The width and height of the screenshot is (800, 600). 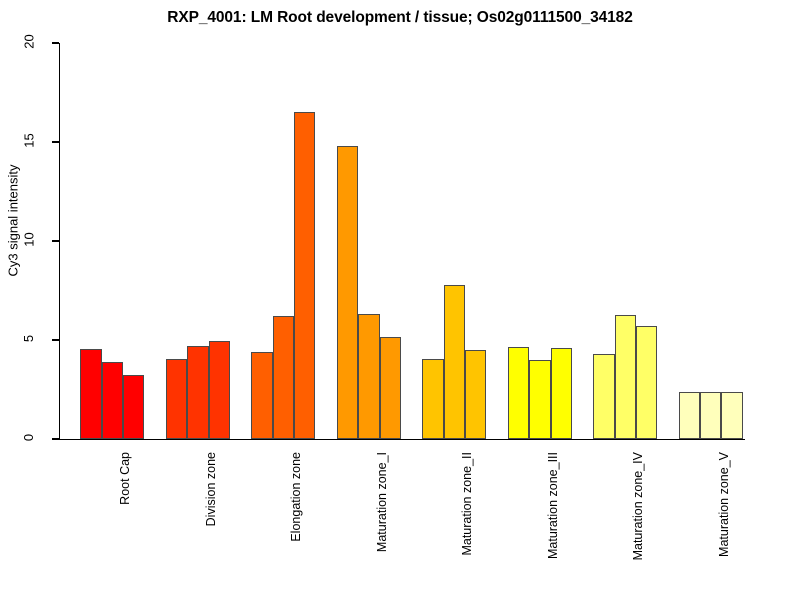 I want to click on x-axis-label-text: Maturation zone_I, so click(x=381, y=502).